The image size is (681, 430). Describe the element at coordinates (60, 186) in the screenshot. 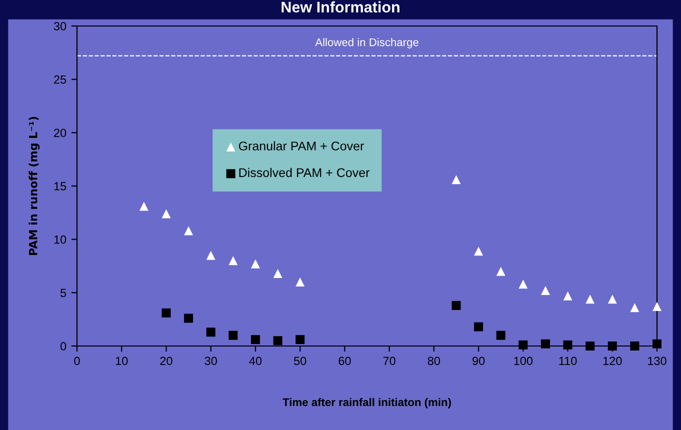

I see `y-tick-label: 15` at that location.